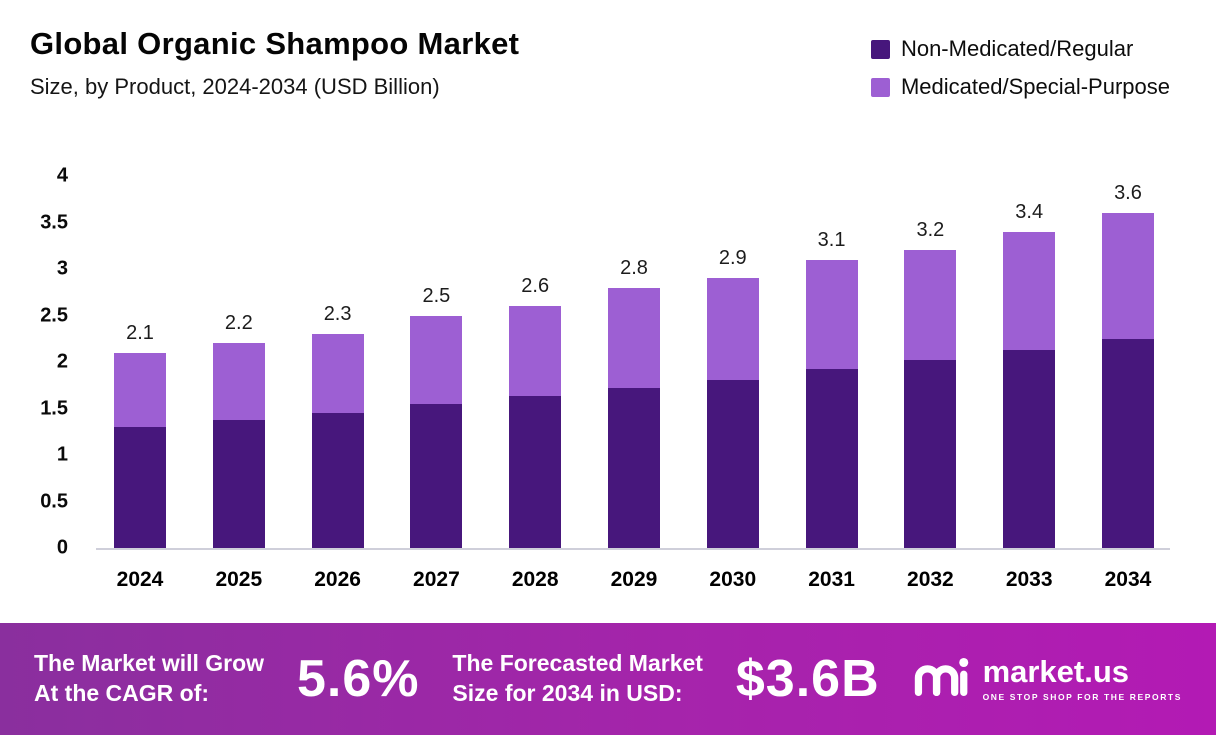 The width and height of the screenshot is (1216, 735). What do you see at coordinates (831, 239) in the screenshot?
I see `bar-value-label: 3.1` at bounding box center [831, 239].